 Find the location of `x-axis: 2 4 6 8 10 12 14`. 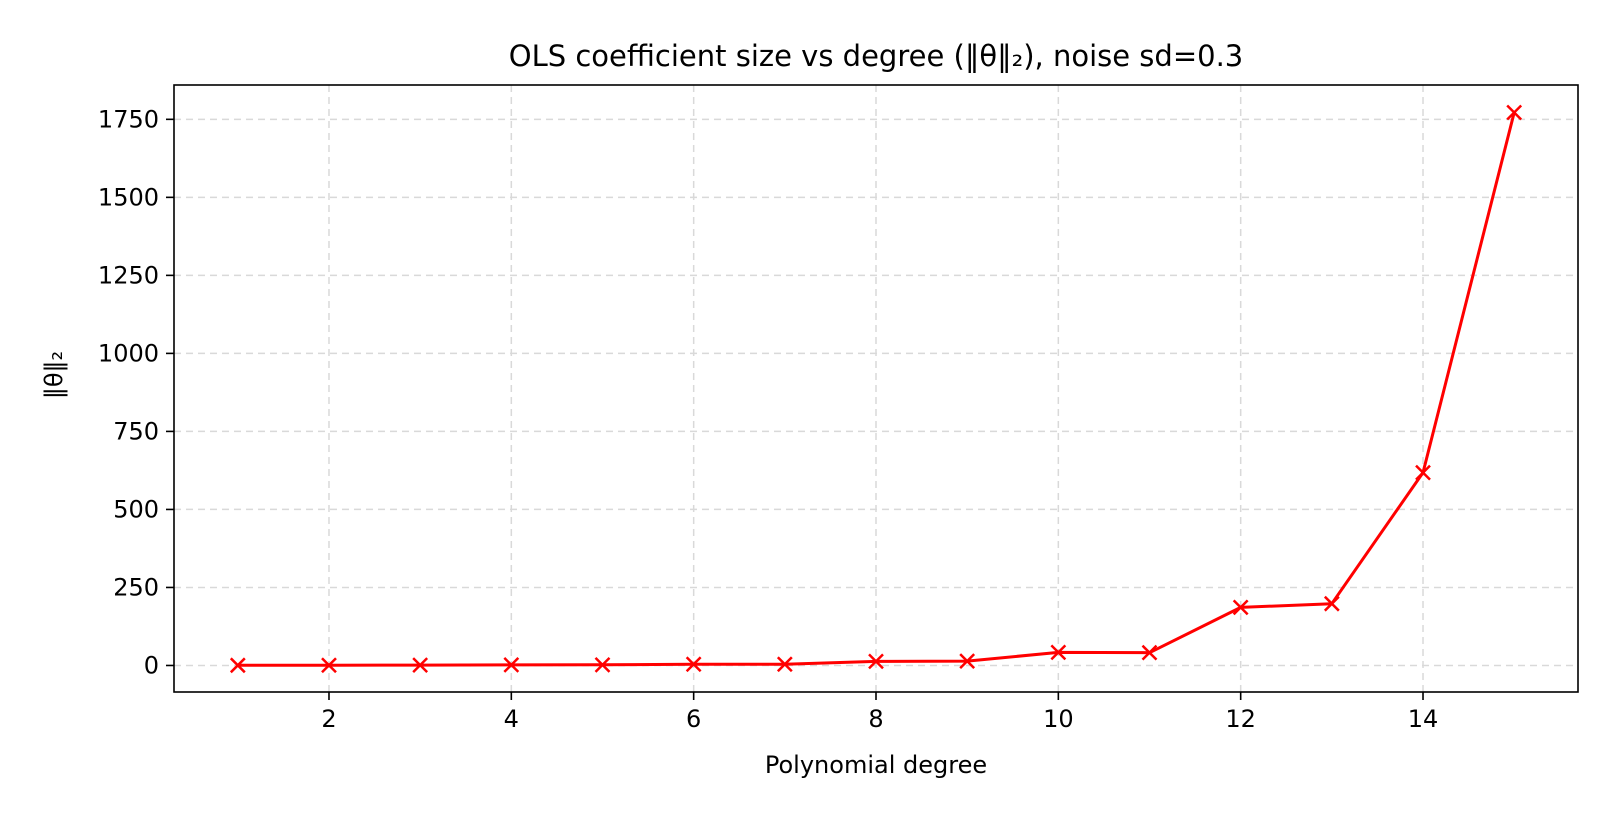

x-axis: 2 4 6 8 10 12 14 is located at coordinates (879, 712).